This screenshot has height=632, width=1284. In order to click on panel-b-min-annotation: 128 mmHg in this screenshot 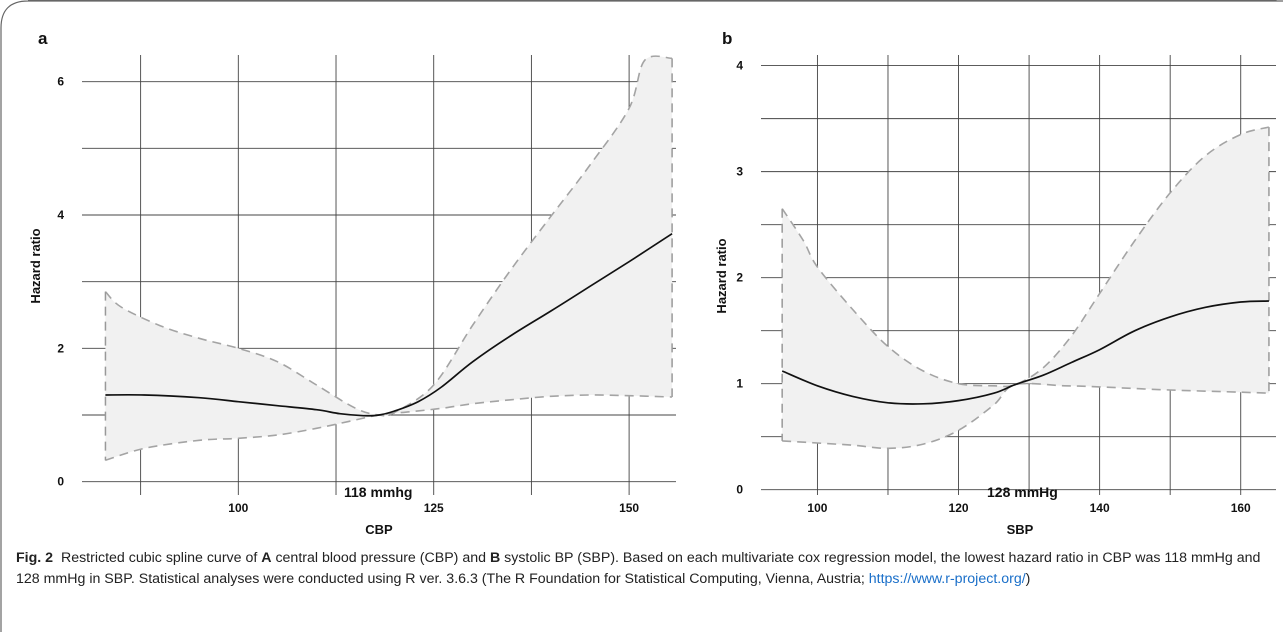, I will do `click(1022, 492)`.